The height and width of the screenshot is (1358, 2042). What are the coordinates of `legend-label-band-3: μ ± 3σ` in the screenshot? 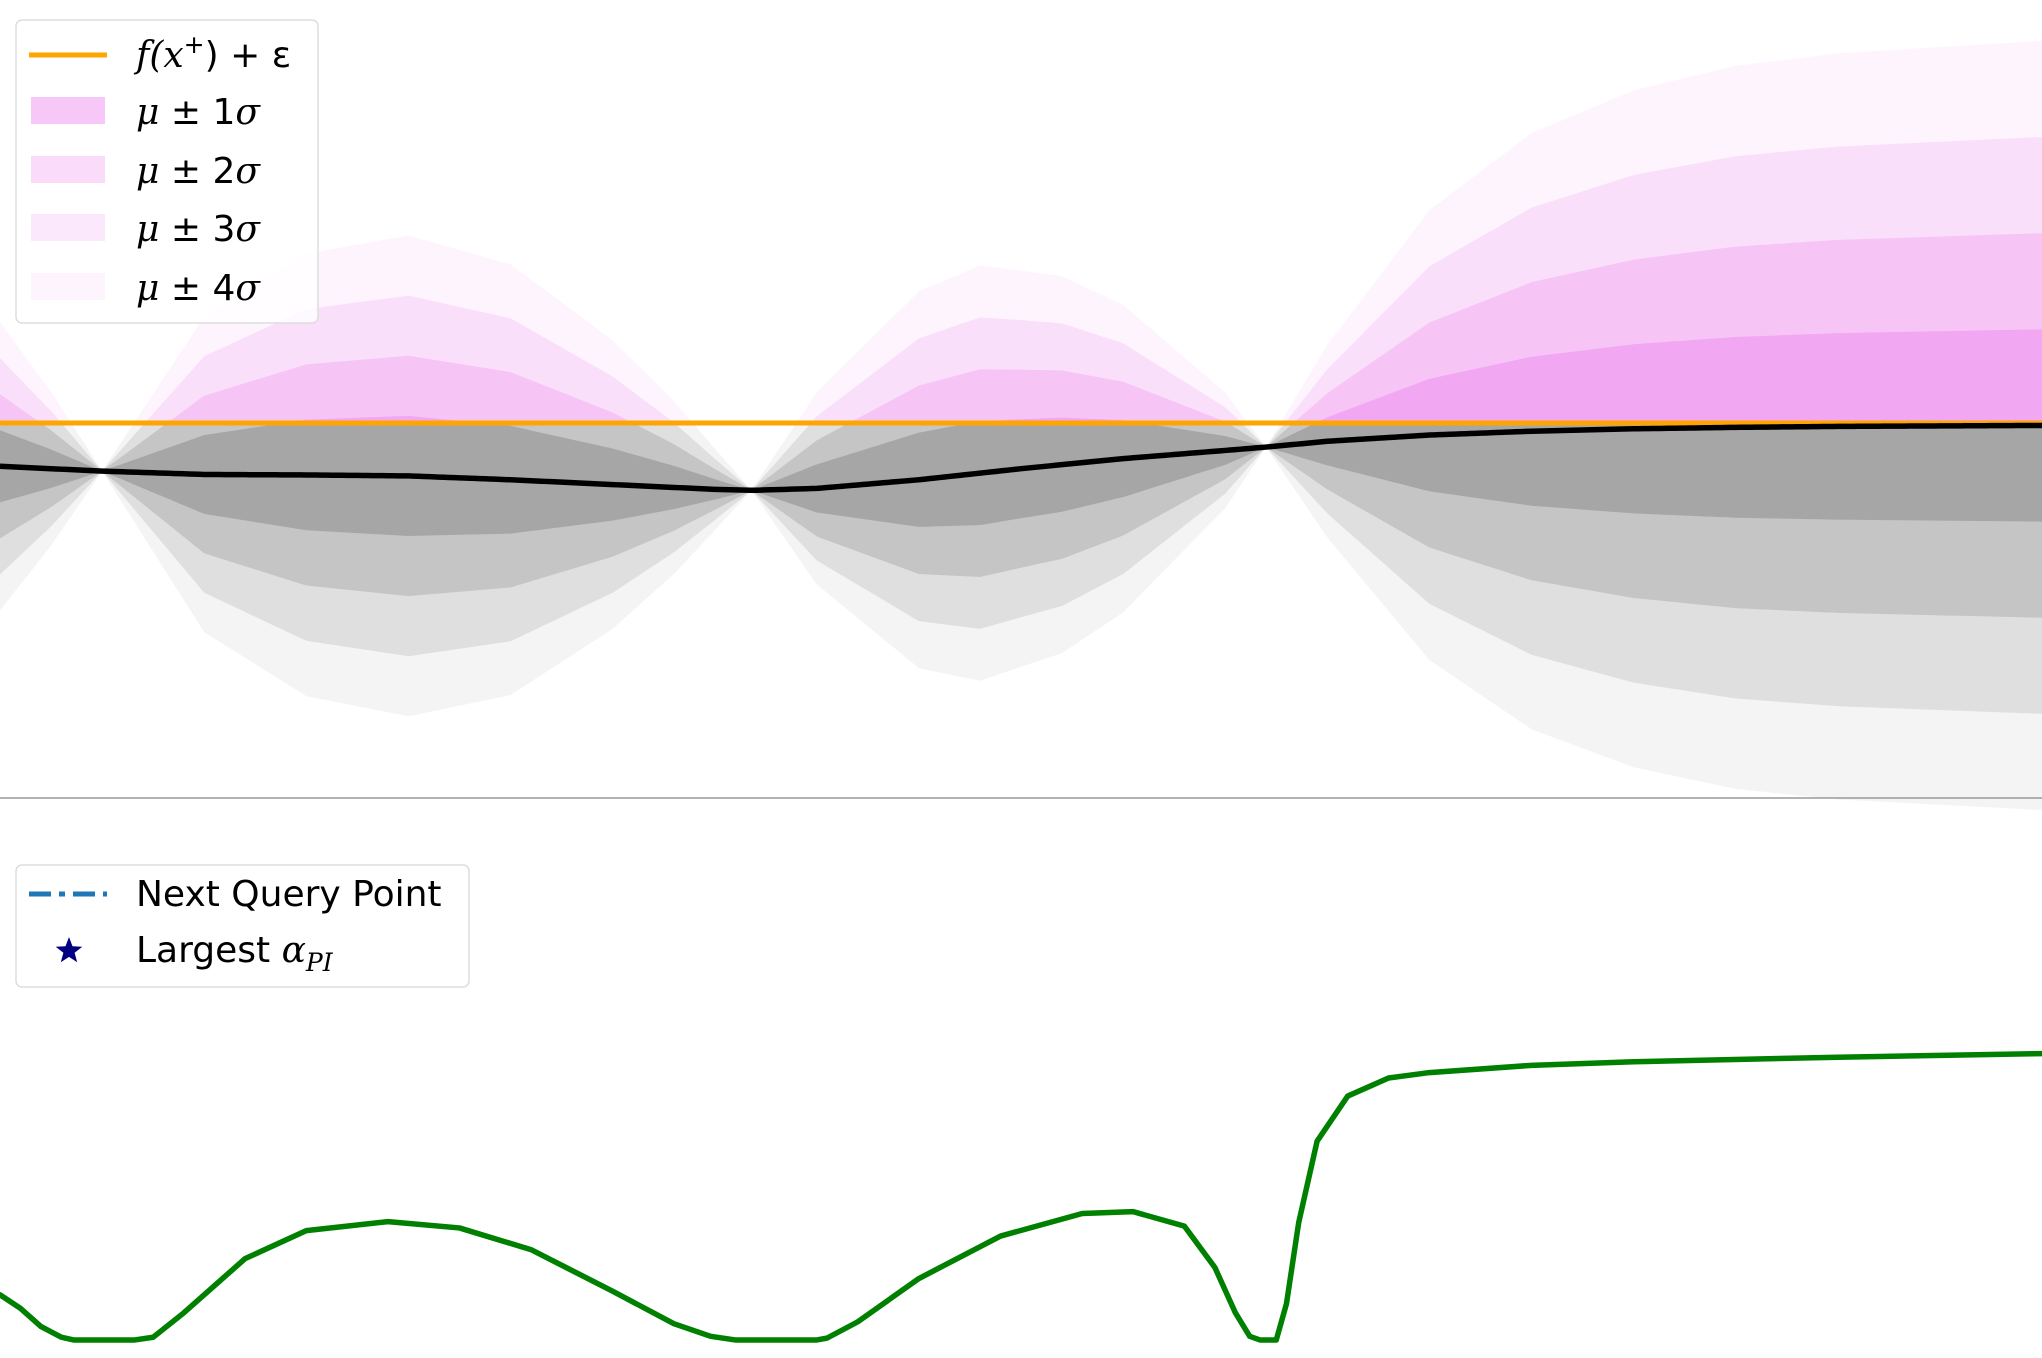 It's located at (198, 229).